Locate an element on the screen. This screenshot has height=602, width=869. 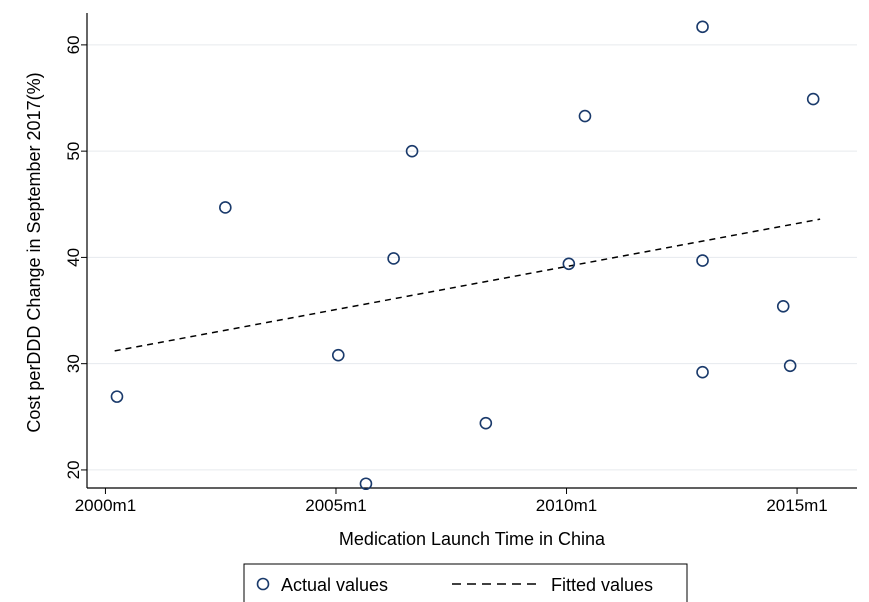
x-tick-label-2000m1: 2000m1 is located at coordinates (105, 505).